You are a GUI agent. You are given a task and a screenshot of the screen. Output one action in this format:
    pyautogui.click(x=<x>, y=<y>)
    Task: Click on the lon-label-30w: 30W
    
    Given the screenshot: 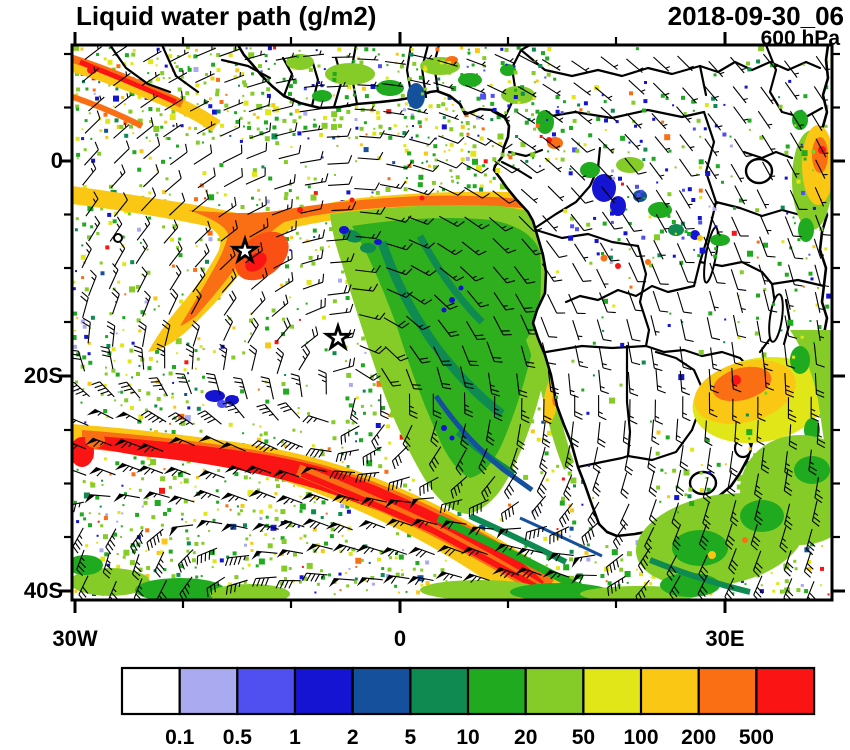 What is the action you would take?
    pyautogui.click(x=74, y=638)
    